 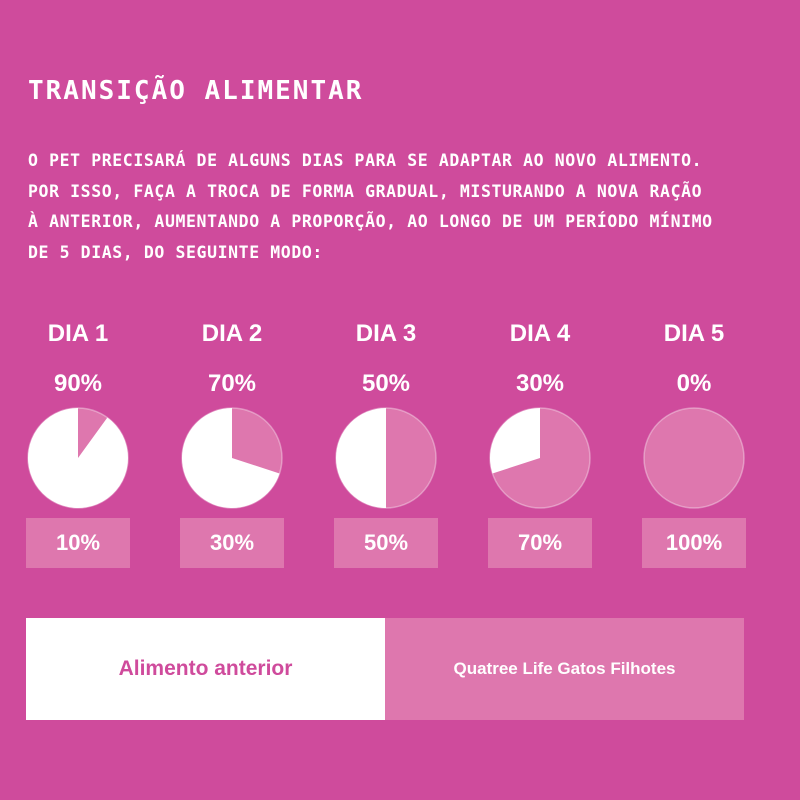 I want to click on old-food-percent-label: 0%, so click(x=694, y=383).